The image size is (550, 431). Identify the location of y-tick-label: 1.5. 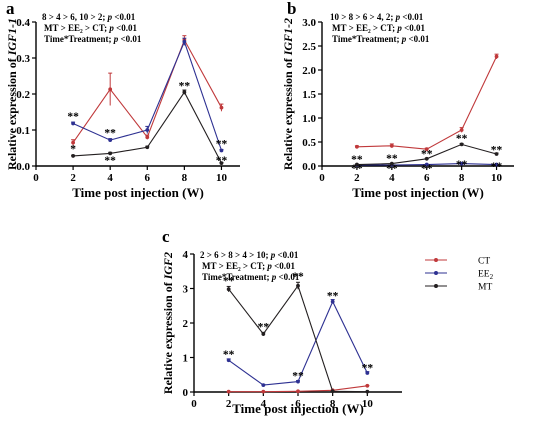
(309, 95).